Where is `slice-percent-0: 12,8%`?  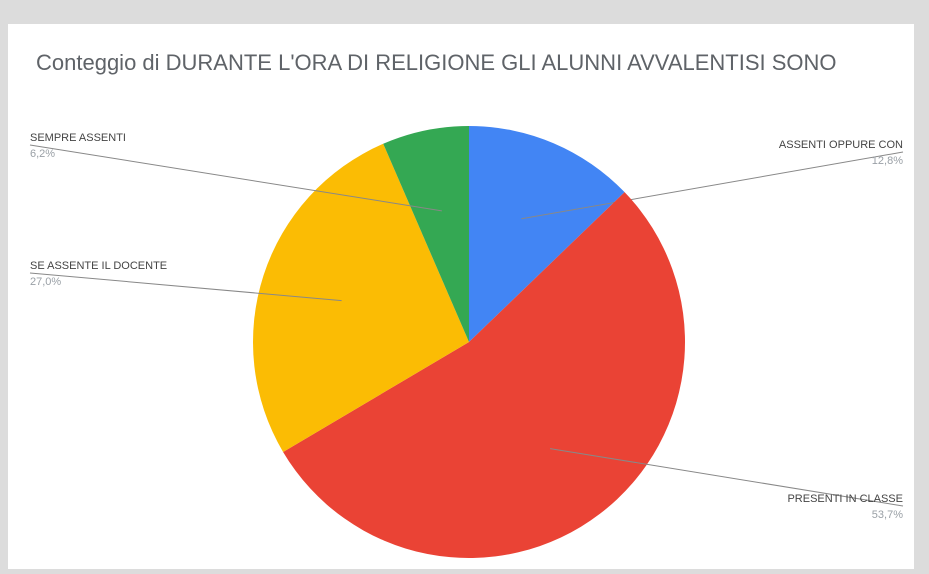 slice-percent-0: 12,8% is located at coordinates (887, 161).